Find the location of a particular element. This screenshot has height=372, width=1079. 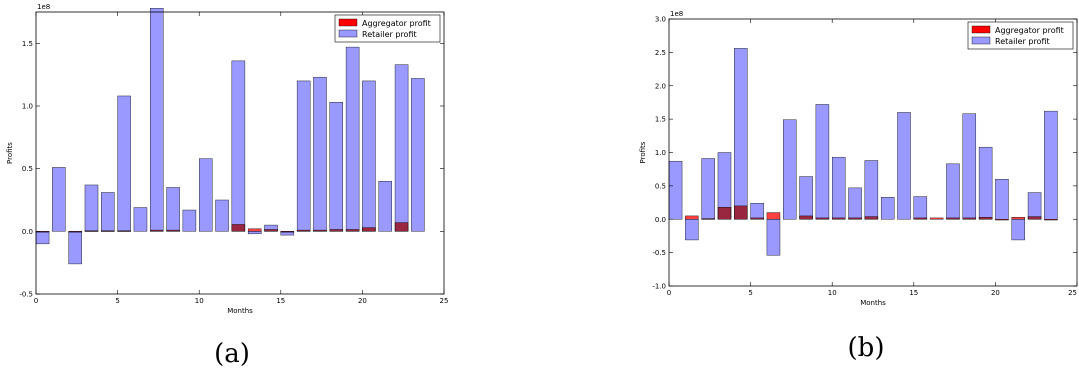

y-tick-label: -1.0 is located at coordinates (659, 287).